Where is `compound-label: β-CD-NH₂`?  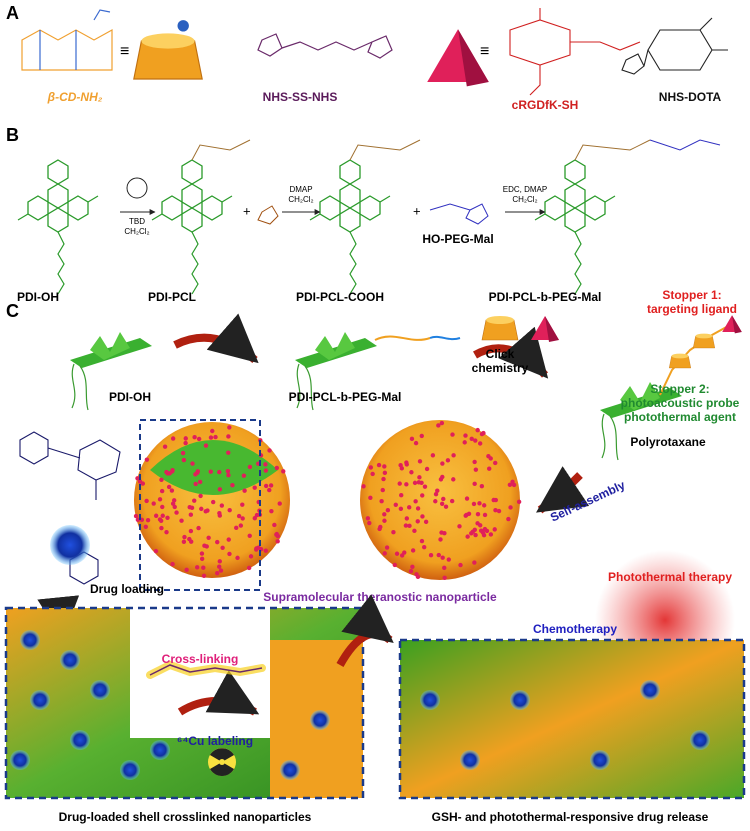 compound-label: β-CD-NH₂ is located at coordinates (75, 97).